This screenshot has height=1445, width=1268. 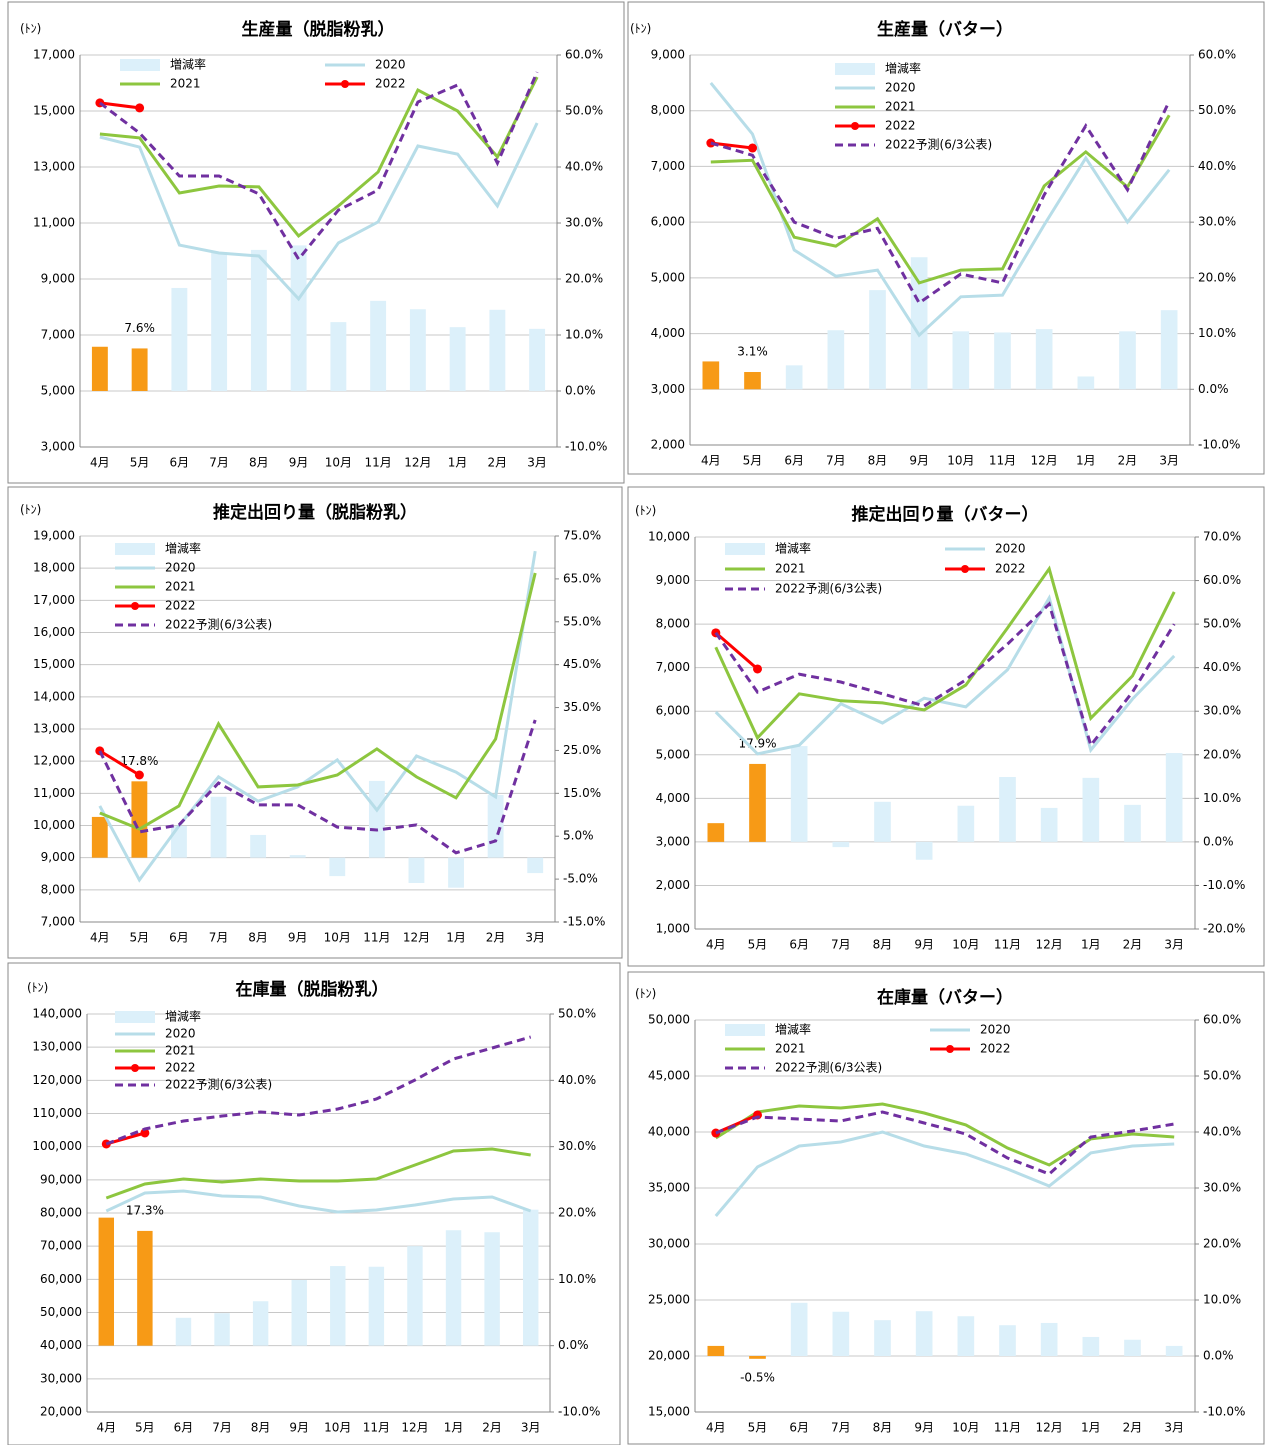 I want to click on legend-label: 2020, so click(x=180, y=568).